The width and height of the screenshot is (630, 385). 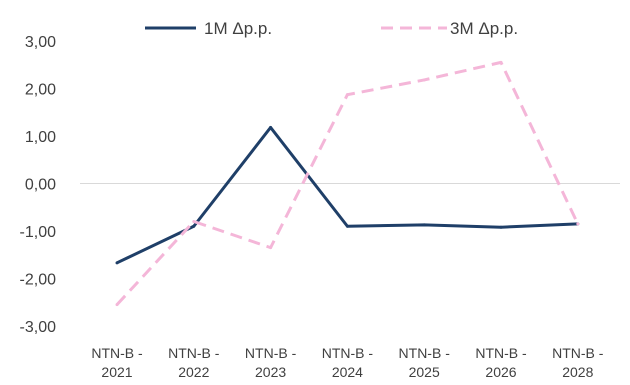 I want to click on y-tick-label: -3,00, so click(x=38, y=327).